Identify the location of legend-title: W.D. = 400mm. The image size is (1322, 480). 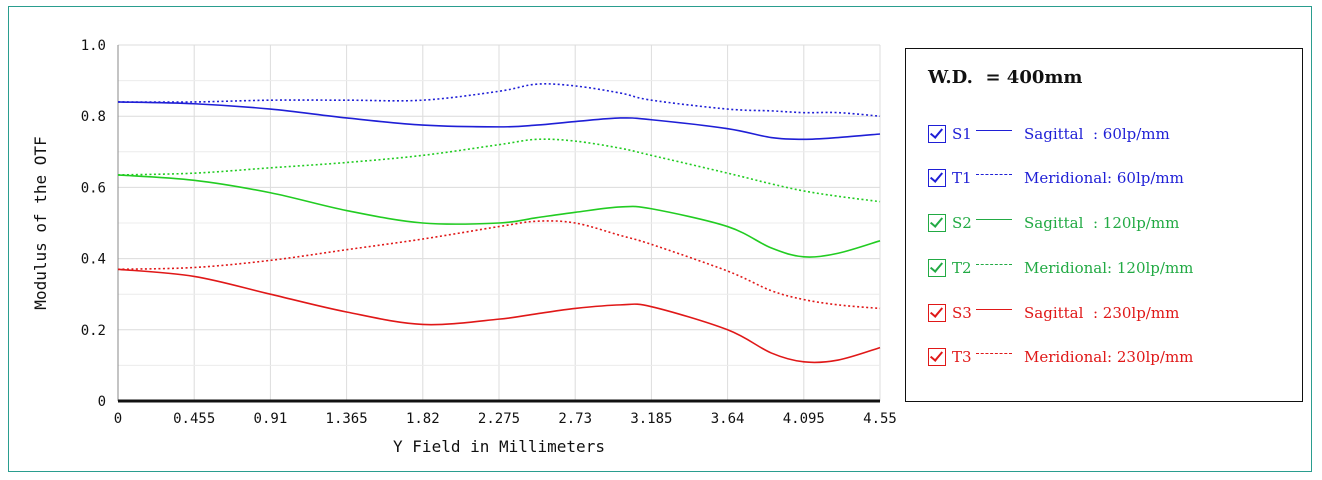
(1005, 77).